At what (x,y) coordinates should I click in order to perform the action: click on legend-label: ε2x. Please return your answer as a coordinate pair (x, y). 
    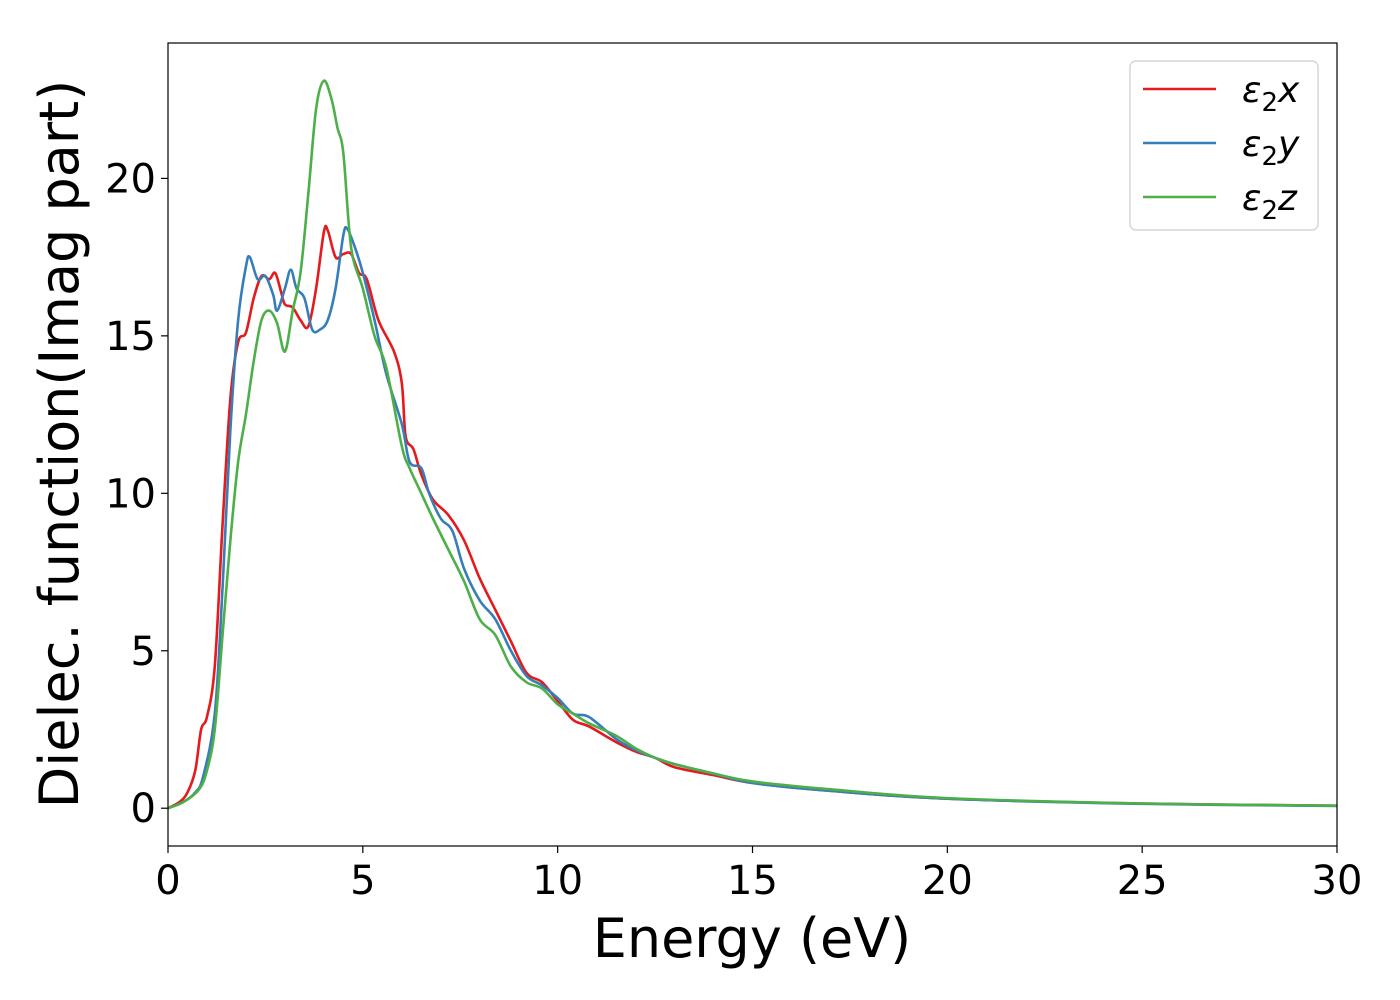
    Looking at the image, I should click on (1271, 94).